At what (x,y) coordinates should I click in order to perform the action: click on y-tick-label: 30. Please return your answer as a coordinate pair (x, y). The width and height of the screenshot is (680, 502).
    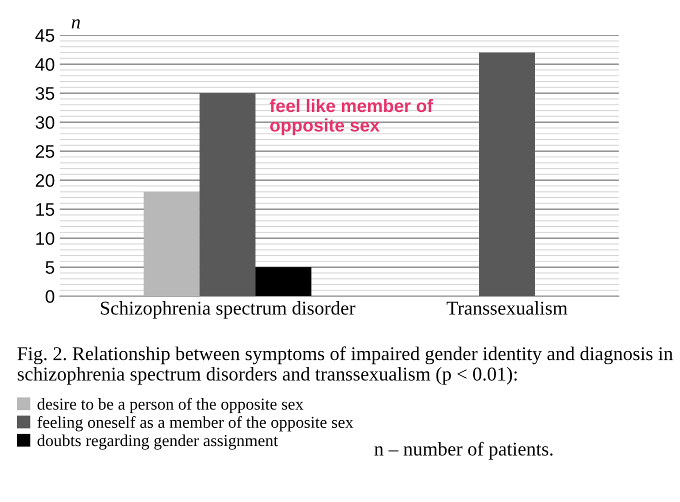
    Looking at the image, I should click on (45, 122).